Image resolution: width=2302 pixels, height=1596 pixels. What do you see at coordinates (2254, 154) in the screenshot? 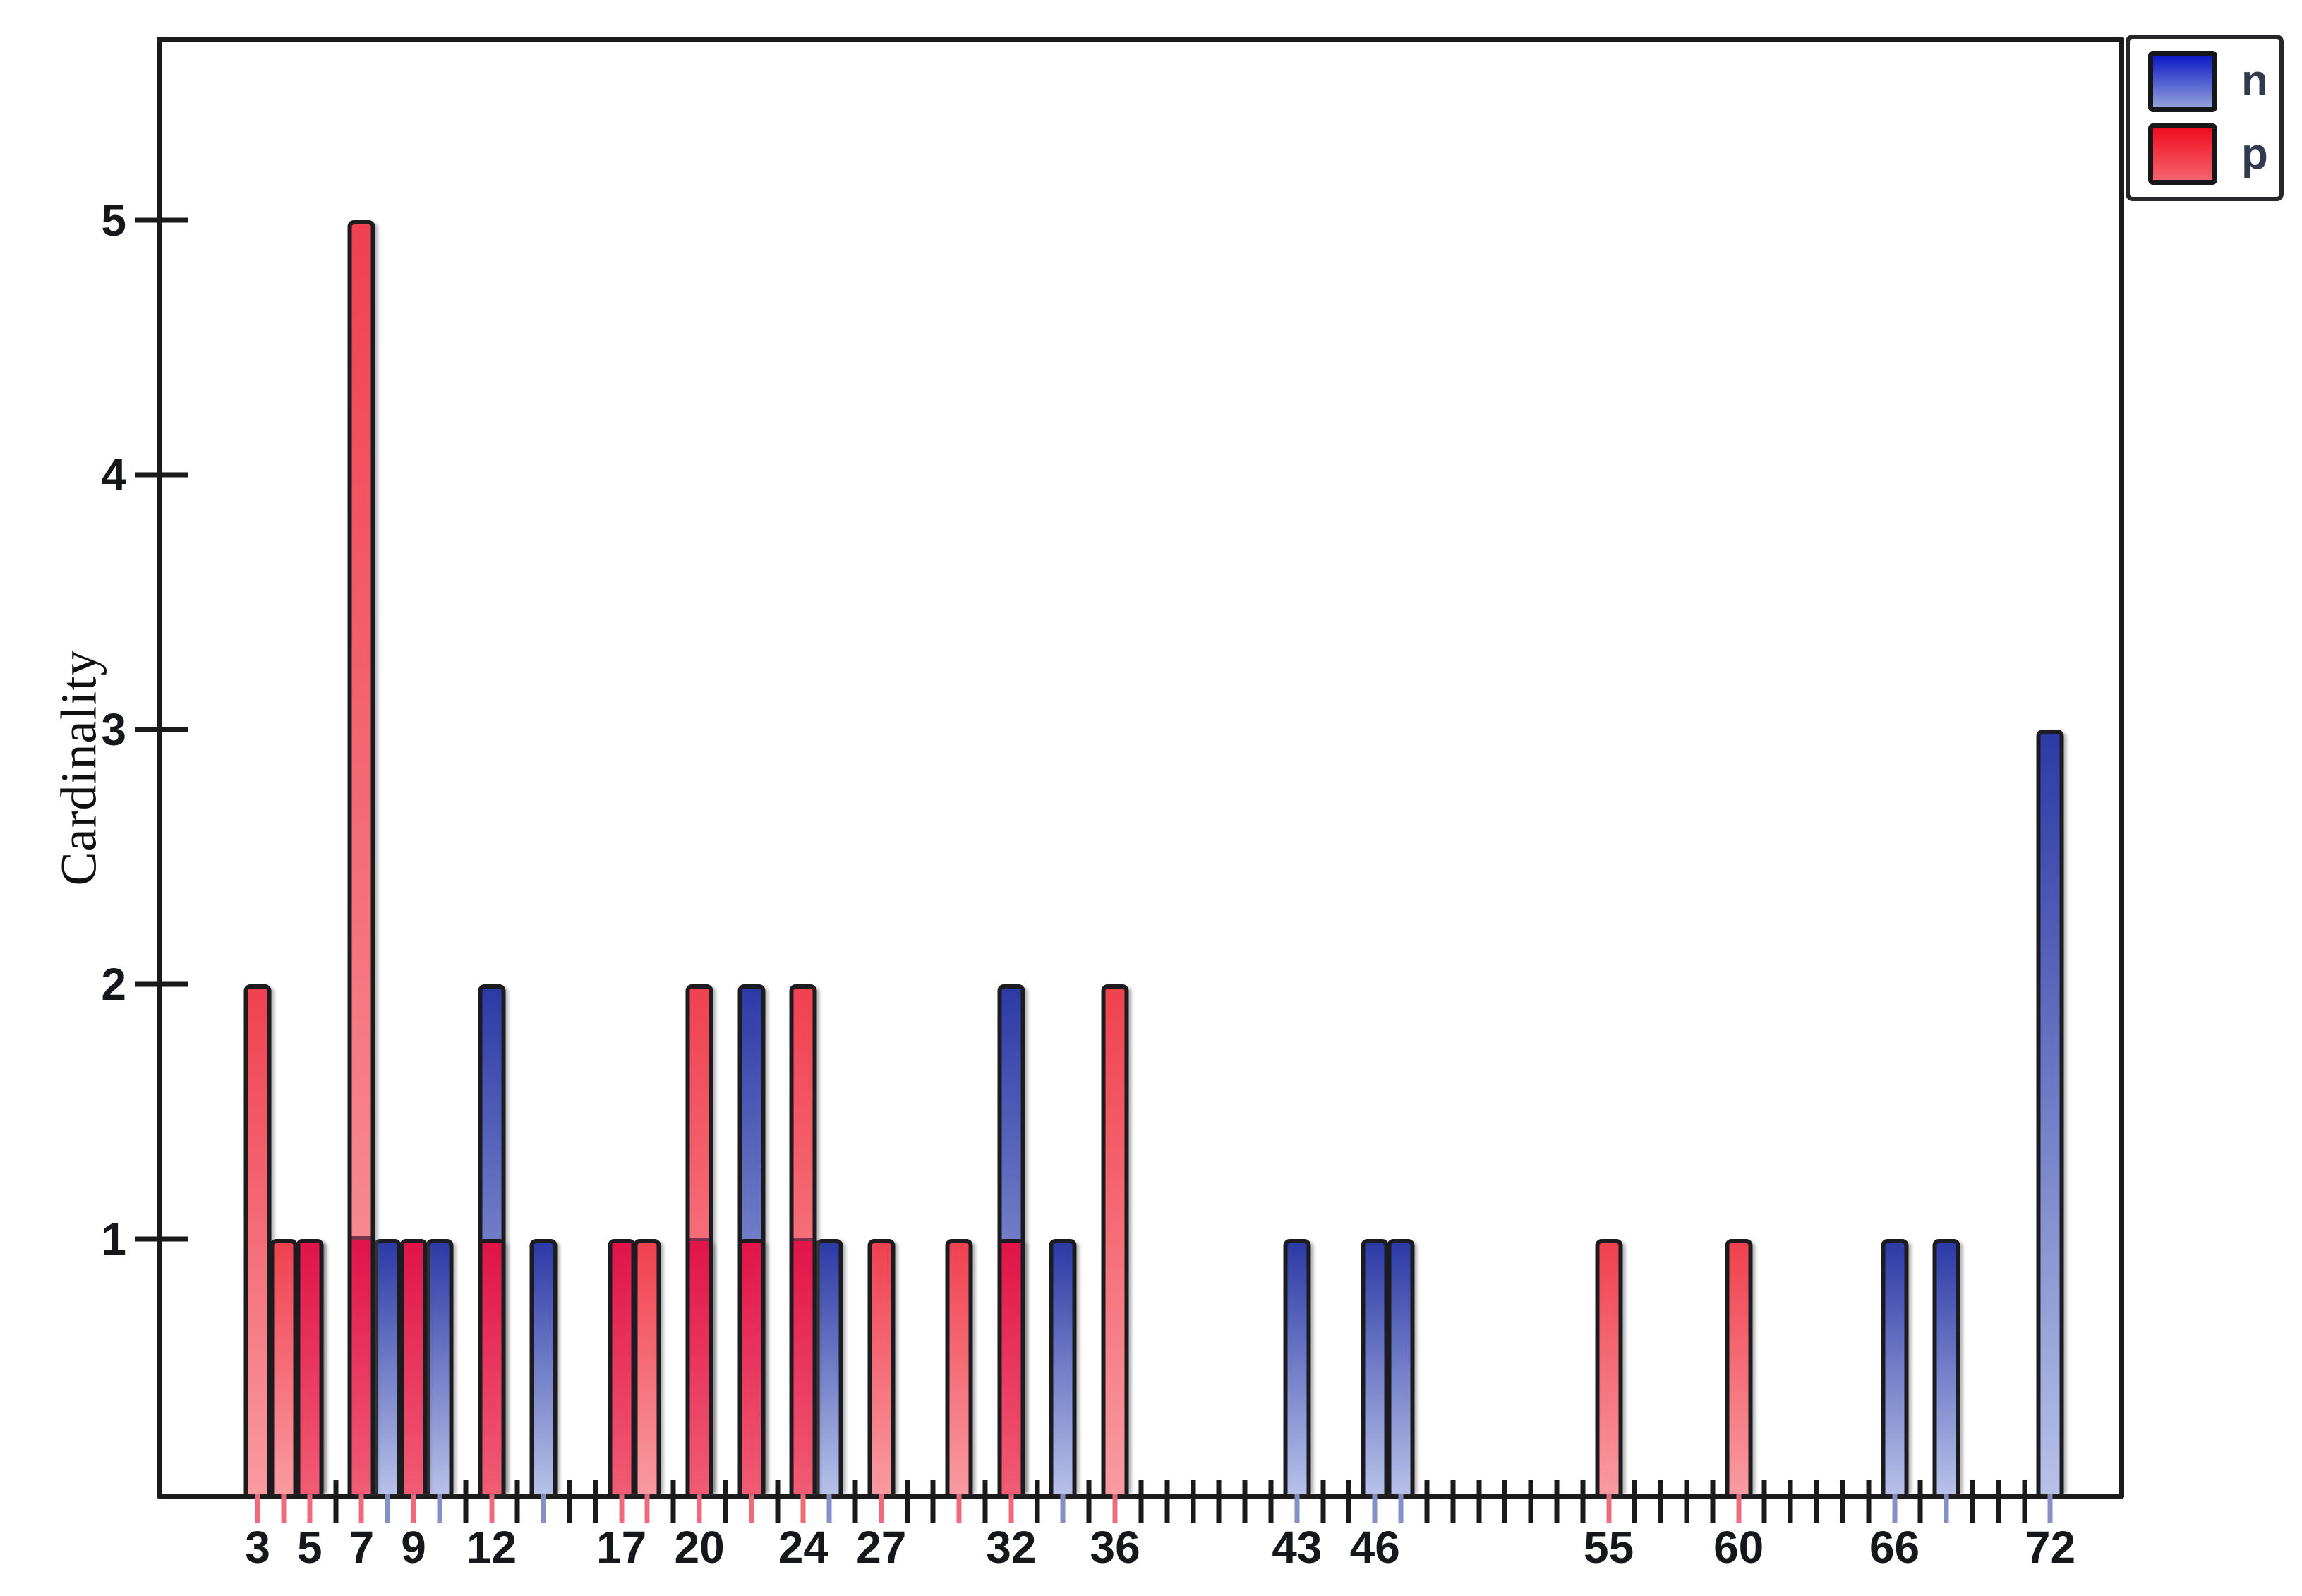
I see `legend-label-p: p` at bounding box center [2254, 154].